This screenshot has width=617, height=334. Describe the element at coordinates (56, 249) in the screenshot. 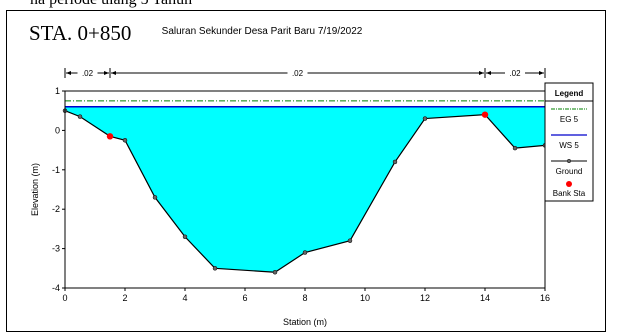

I see `y-tick-label: -3` at that location.